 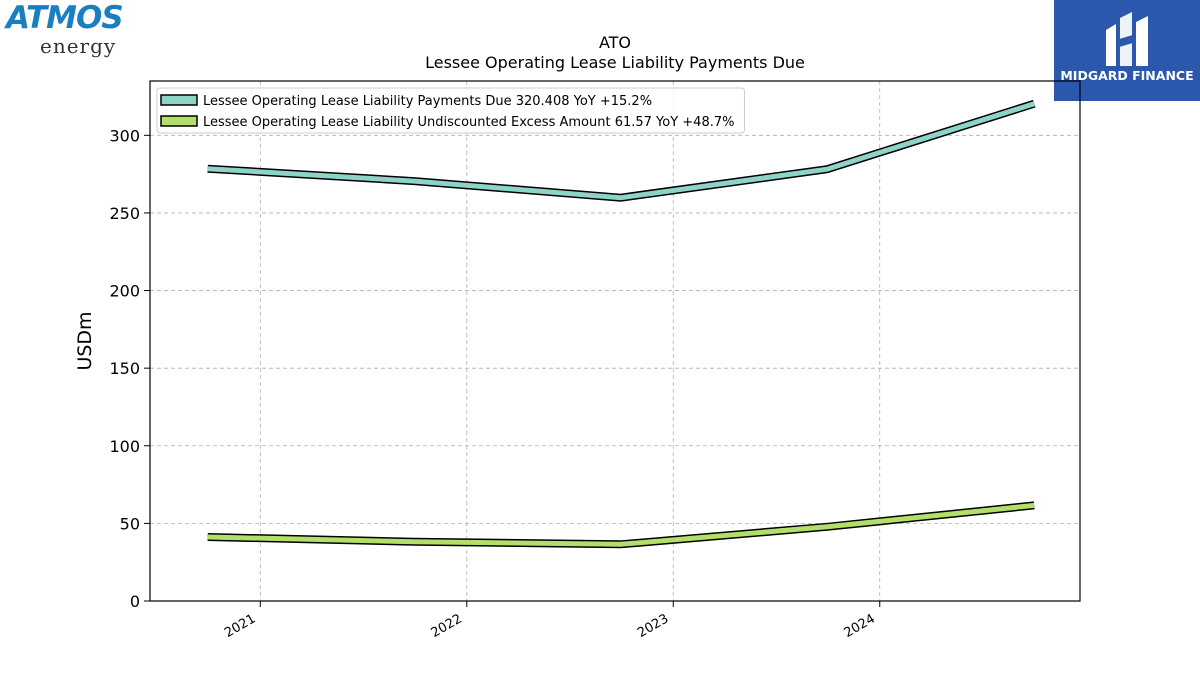 I want to click on y-tick-label: 0, so click(x=135, y=601).